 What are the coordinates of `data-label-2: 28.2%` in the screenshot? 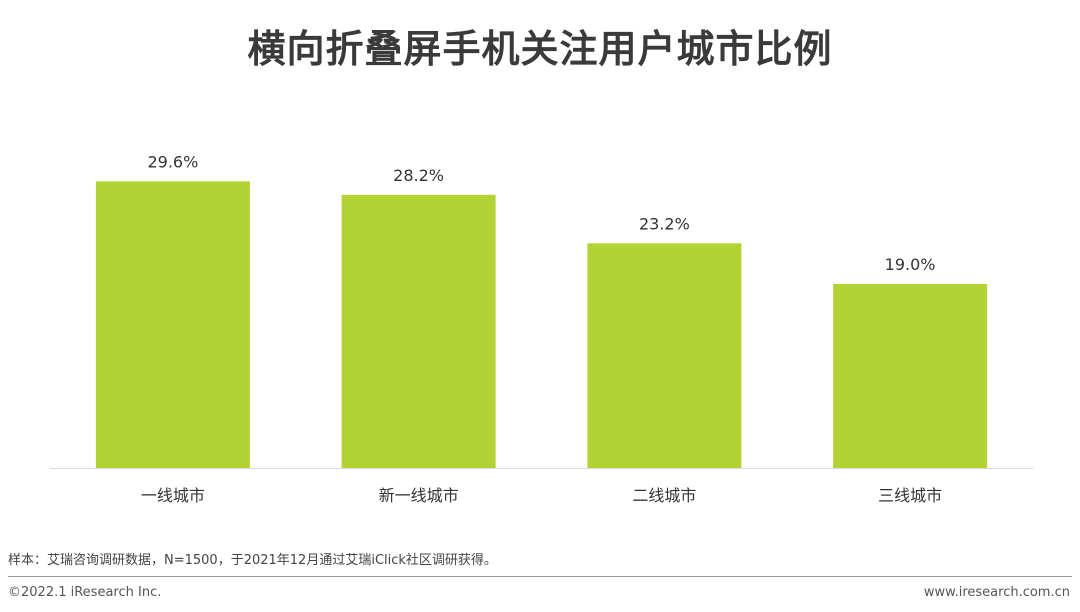 It's located at (418, 175).